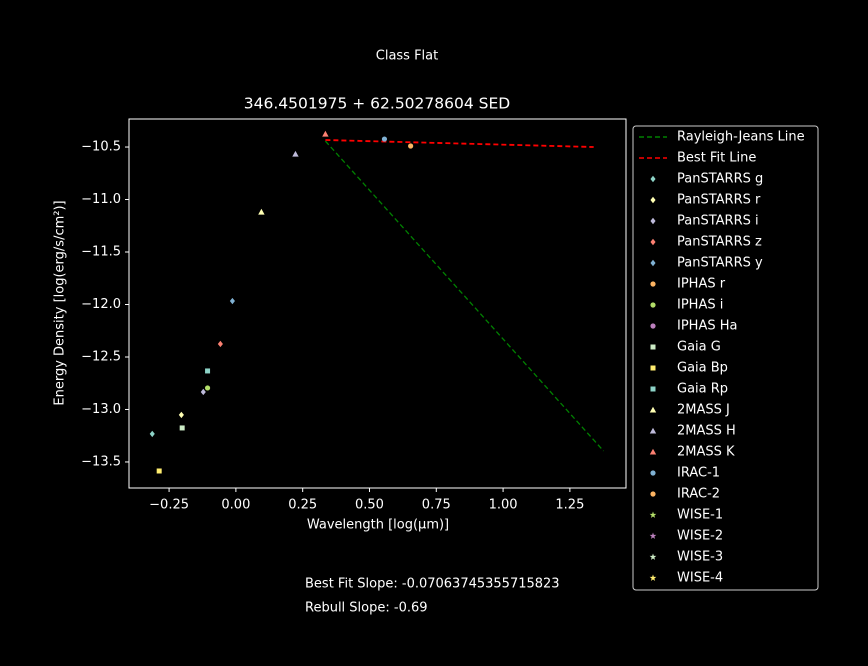  Describe the element at coordinates (700, 536) in the screenshot. I see `legend-label: WISE-2` at that location.